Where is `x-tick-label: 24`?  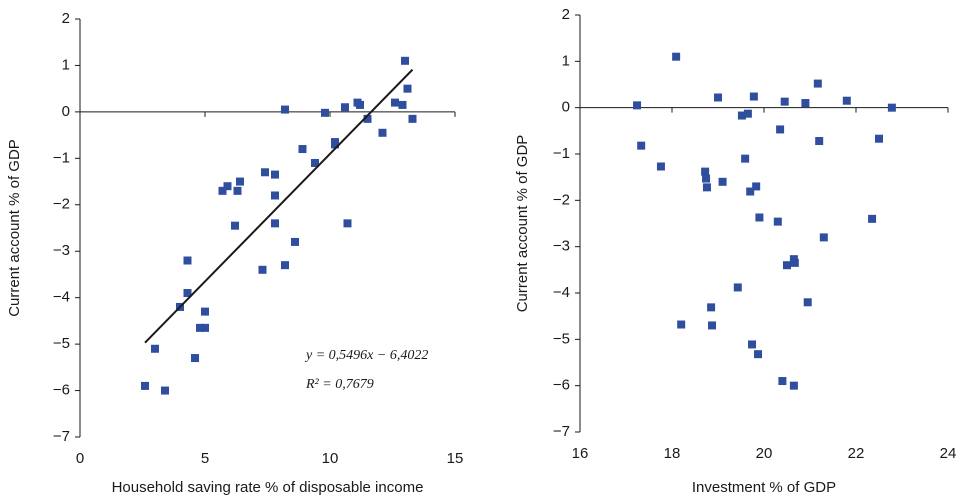
x-tick-label: 24 is located at coordinates (948, 453).